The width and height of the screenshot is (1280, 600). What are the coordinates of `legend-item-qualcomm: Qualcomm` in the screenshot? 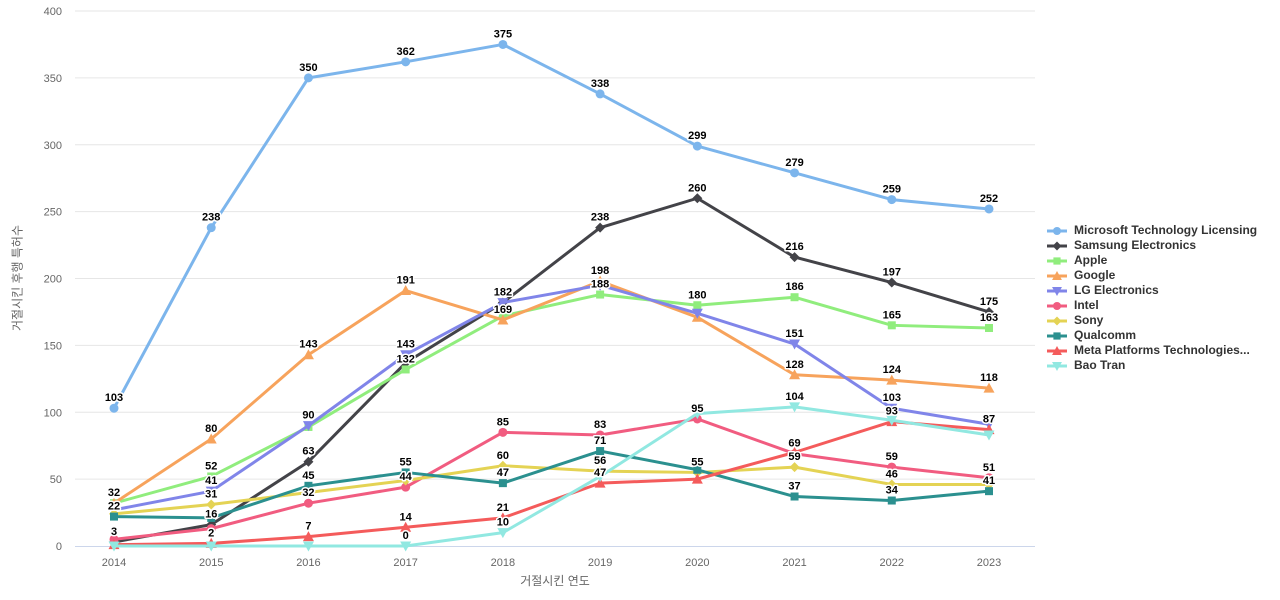 It's located at (1151, 335).